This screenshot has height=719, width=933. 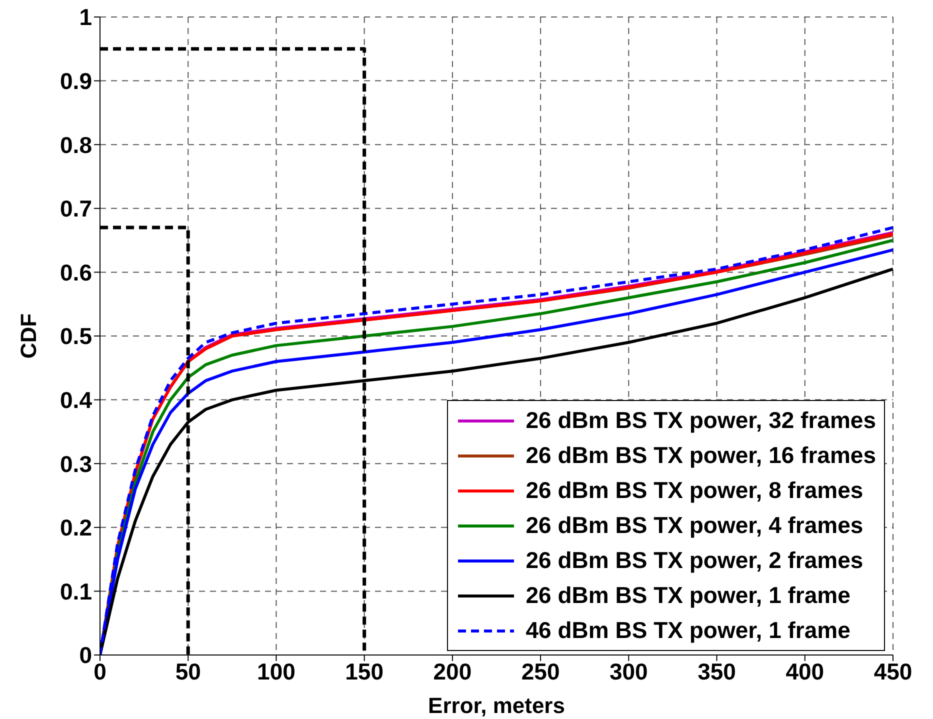 I want to click on x-tick-label: 300, so click(x=628, y=671).